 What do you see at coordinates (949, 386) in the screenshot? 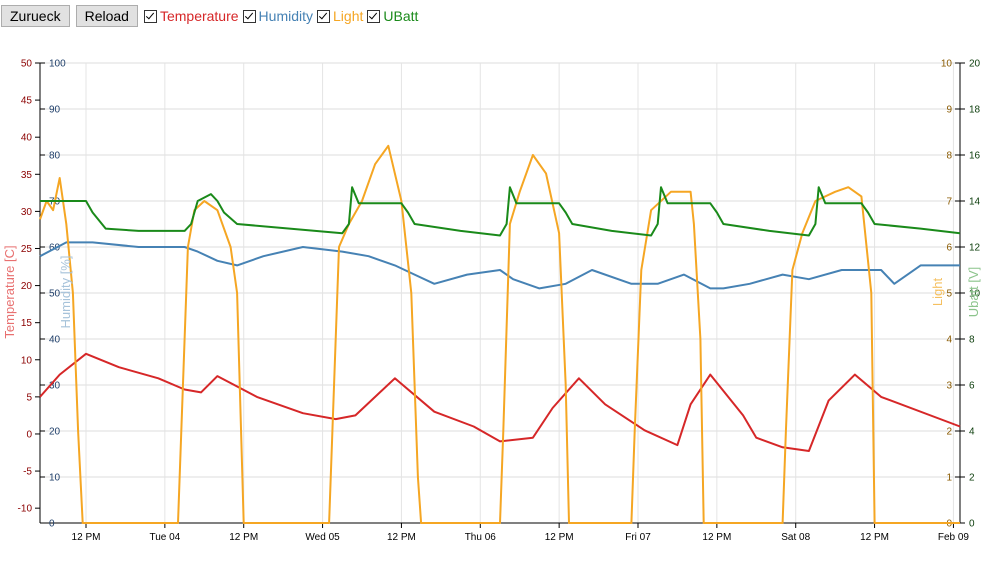
I see `light-tick-label: 3` at bounding box center [949, 386].